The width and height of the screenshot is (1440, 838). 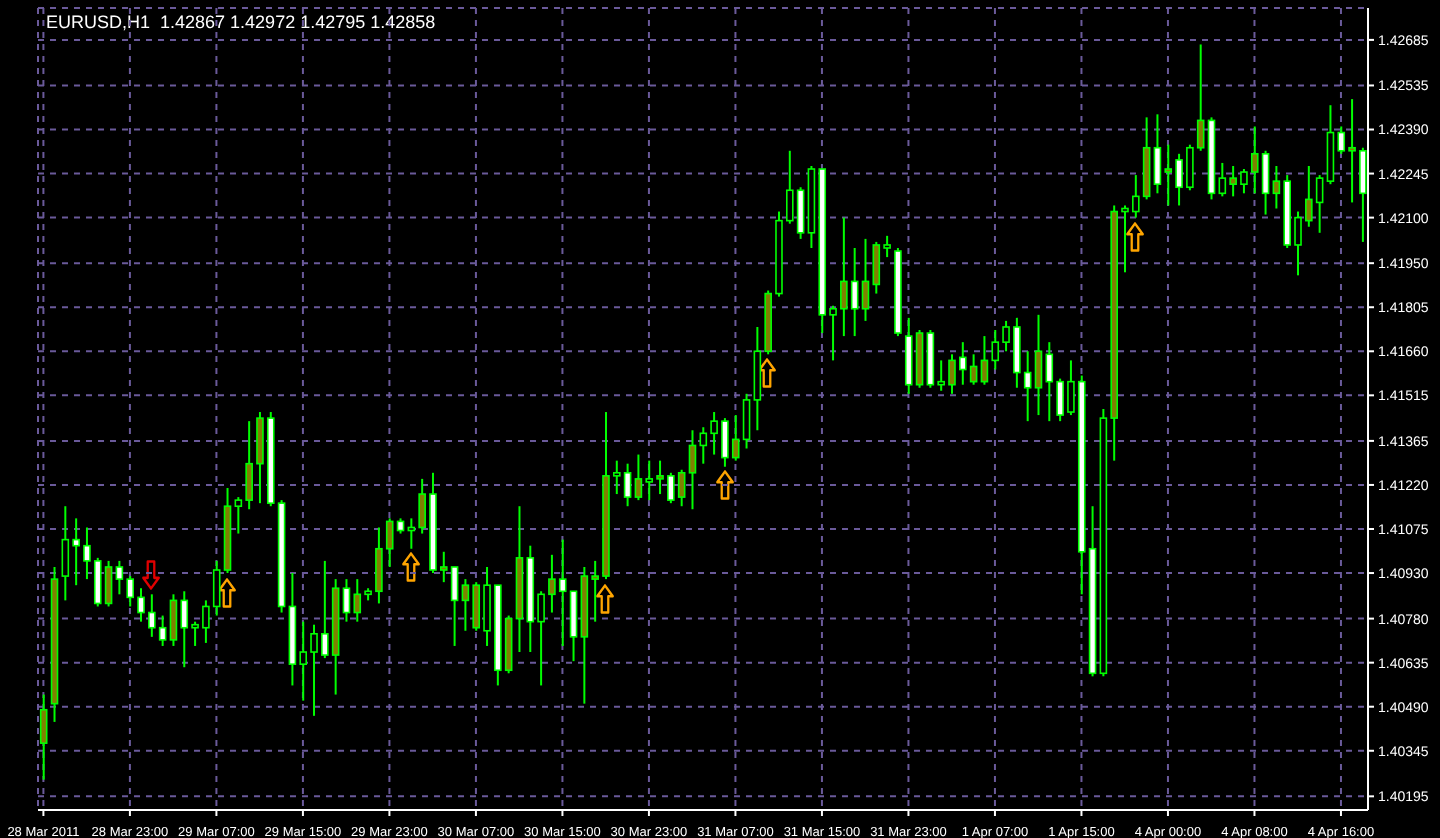 What do you see at coordinates (241, 22) in the screenshot?
I see `chart-title: EURUSD,H1 1.42867 1.42972 1.42795 1.42858` at bounding box center [241, 22].